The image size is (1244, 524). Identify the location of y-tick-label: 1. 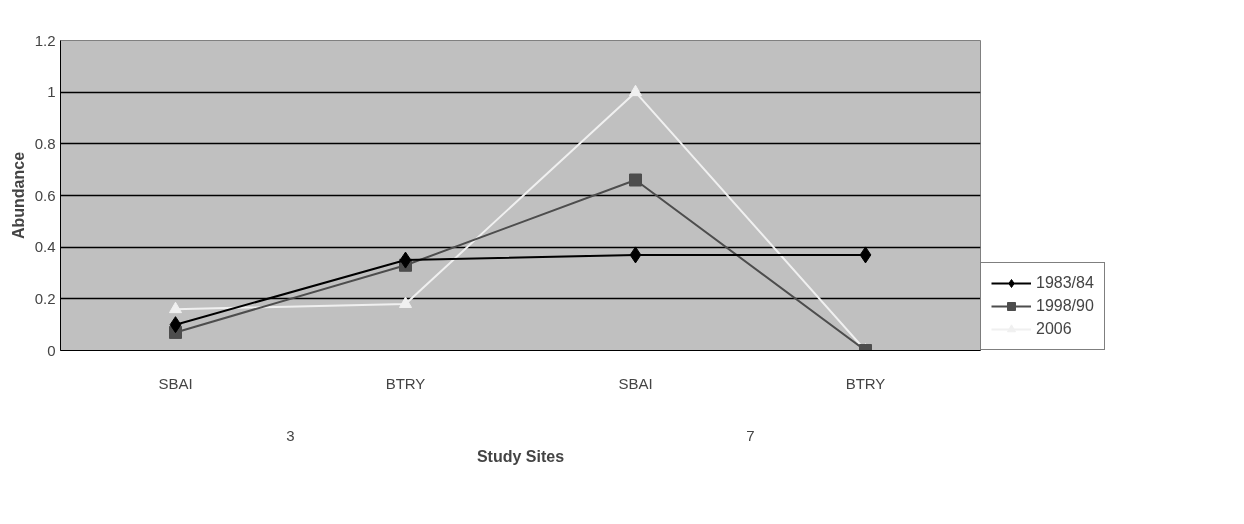
(51, 92).